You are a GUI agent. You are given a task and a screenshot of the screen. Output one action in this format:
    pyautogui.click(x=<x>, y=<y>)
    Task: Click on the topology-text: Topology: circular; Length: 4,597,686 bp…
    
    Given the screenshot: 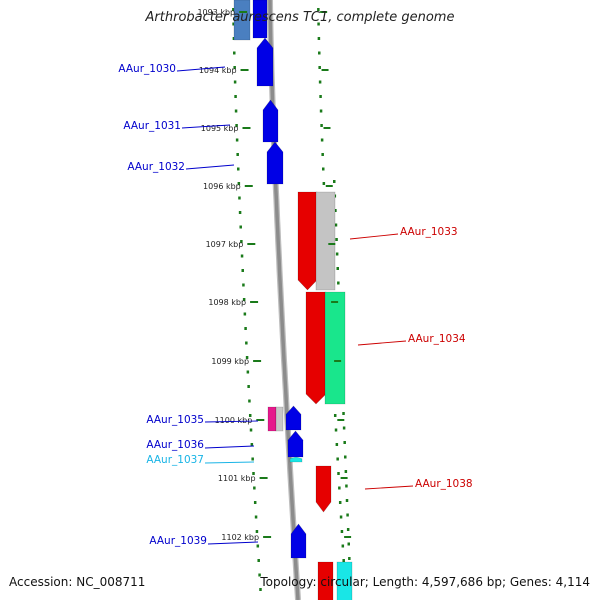 What is the action you would take?
    pyautogui.click(x=425, y=582)
    